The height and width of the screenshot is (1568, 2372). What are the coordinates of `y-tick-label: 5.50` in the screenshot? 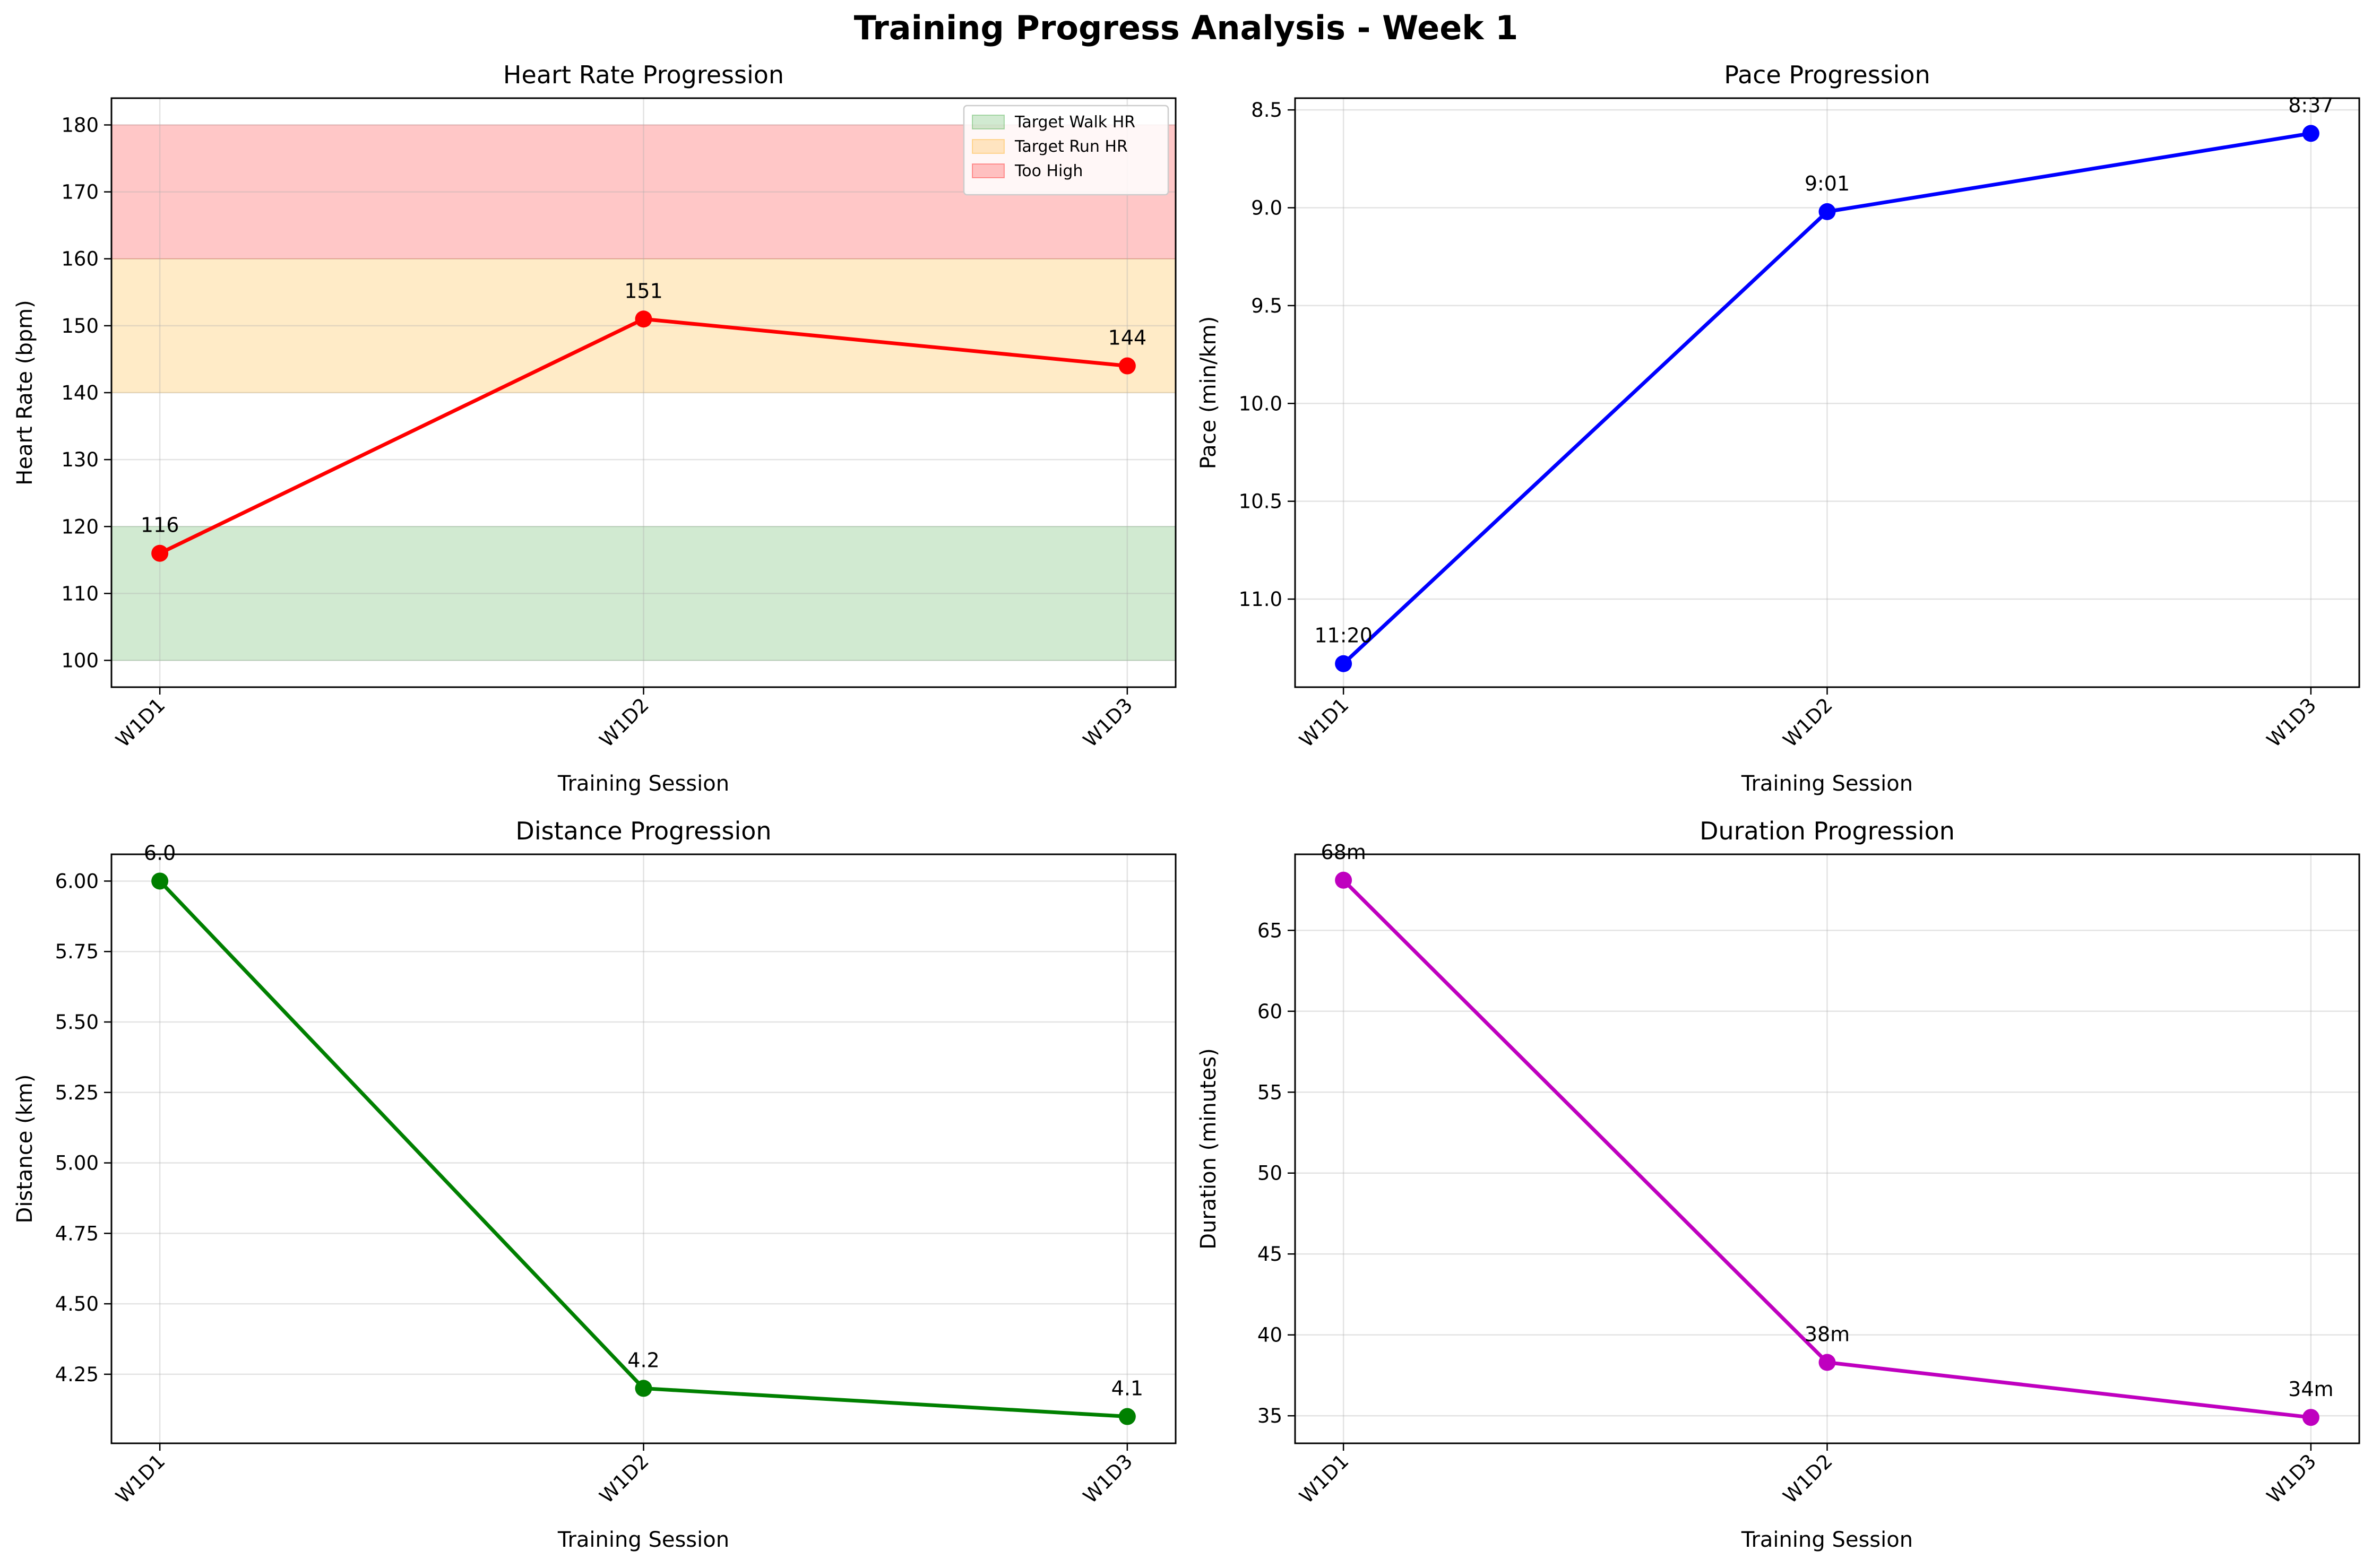 It's located at (77, 1022).